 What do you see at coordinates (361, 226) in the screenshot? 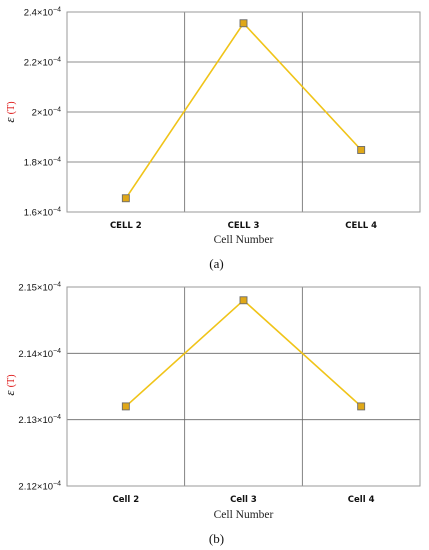
I see `x-tick-label: CELL 4` at bounding box center [361, 226].